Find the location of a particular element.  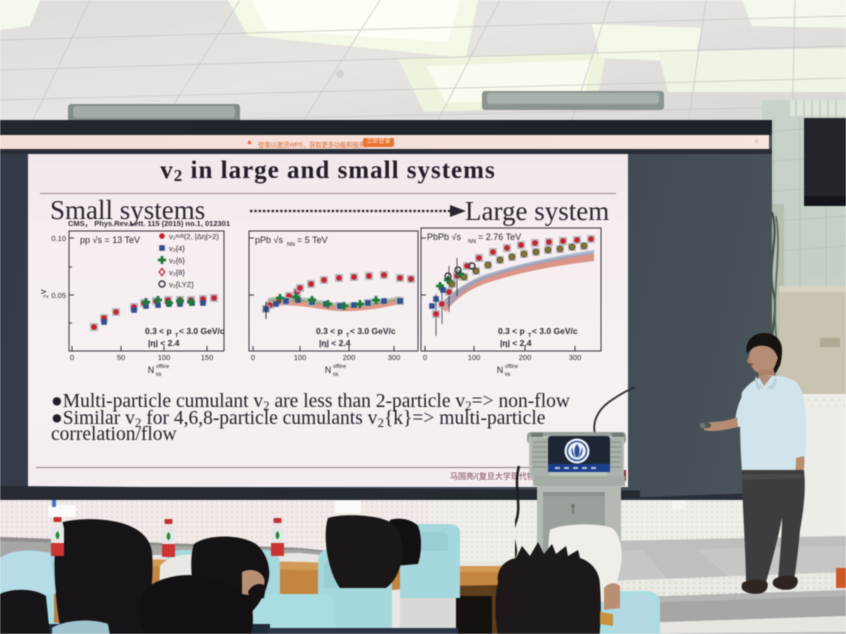

svg-text: pp √s = 13 TeV is located at coordinates (110, 240).